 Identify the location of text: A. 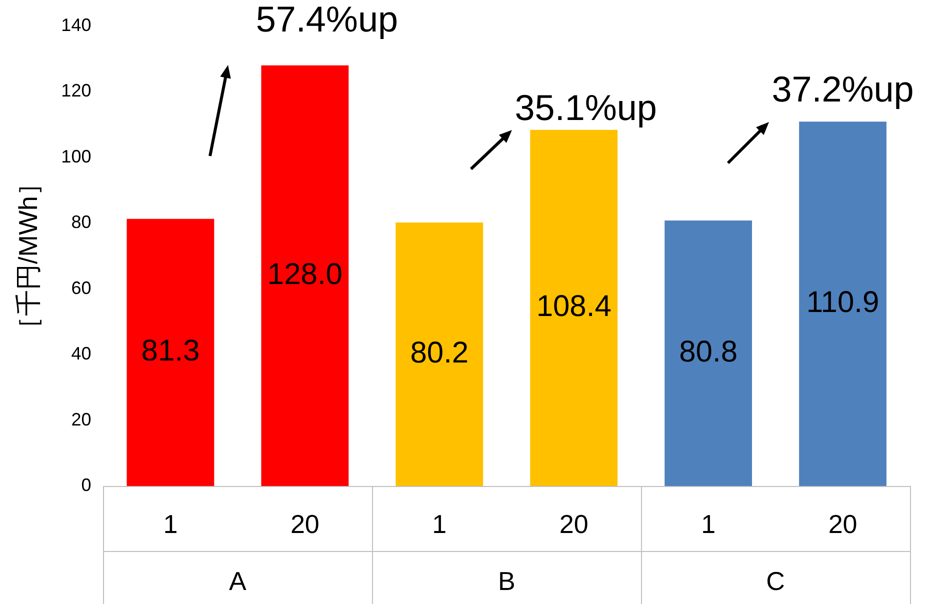
(238, 581).